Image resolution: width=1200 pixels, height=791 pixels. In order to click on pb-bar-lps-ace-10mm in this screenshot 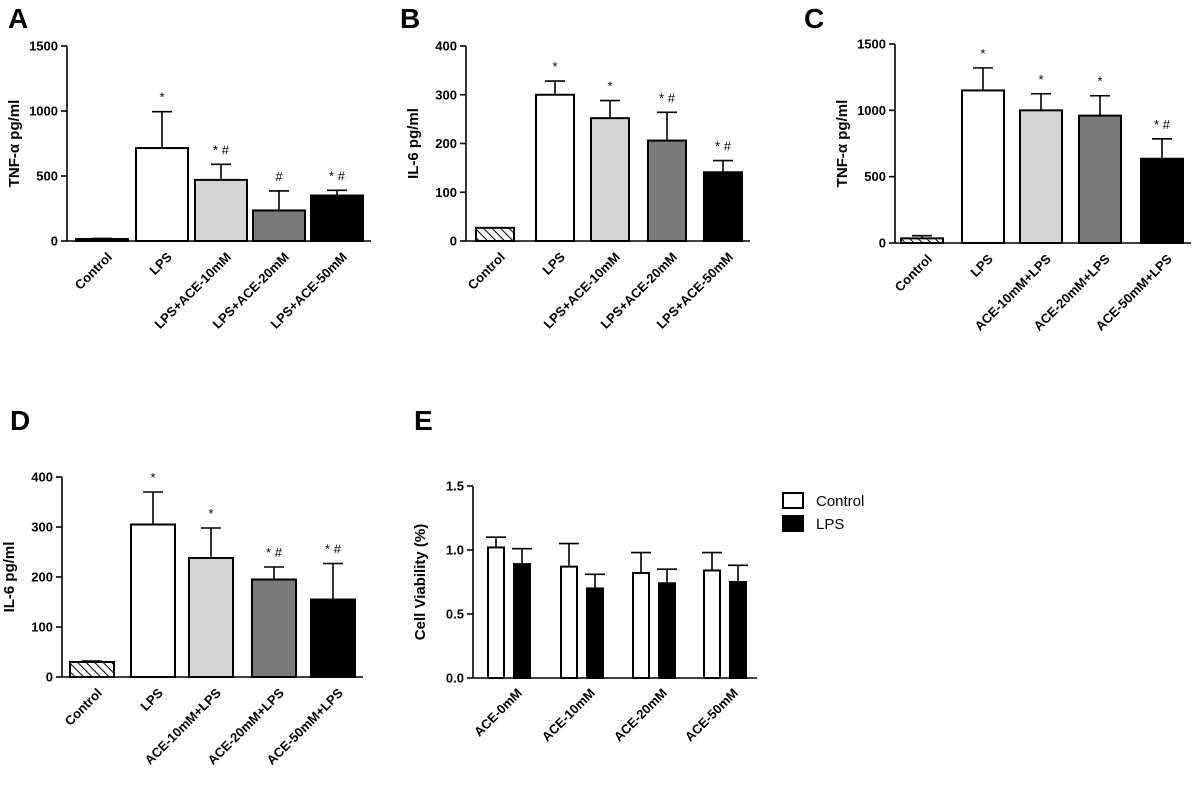, I will do `click(610, 179)`.